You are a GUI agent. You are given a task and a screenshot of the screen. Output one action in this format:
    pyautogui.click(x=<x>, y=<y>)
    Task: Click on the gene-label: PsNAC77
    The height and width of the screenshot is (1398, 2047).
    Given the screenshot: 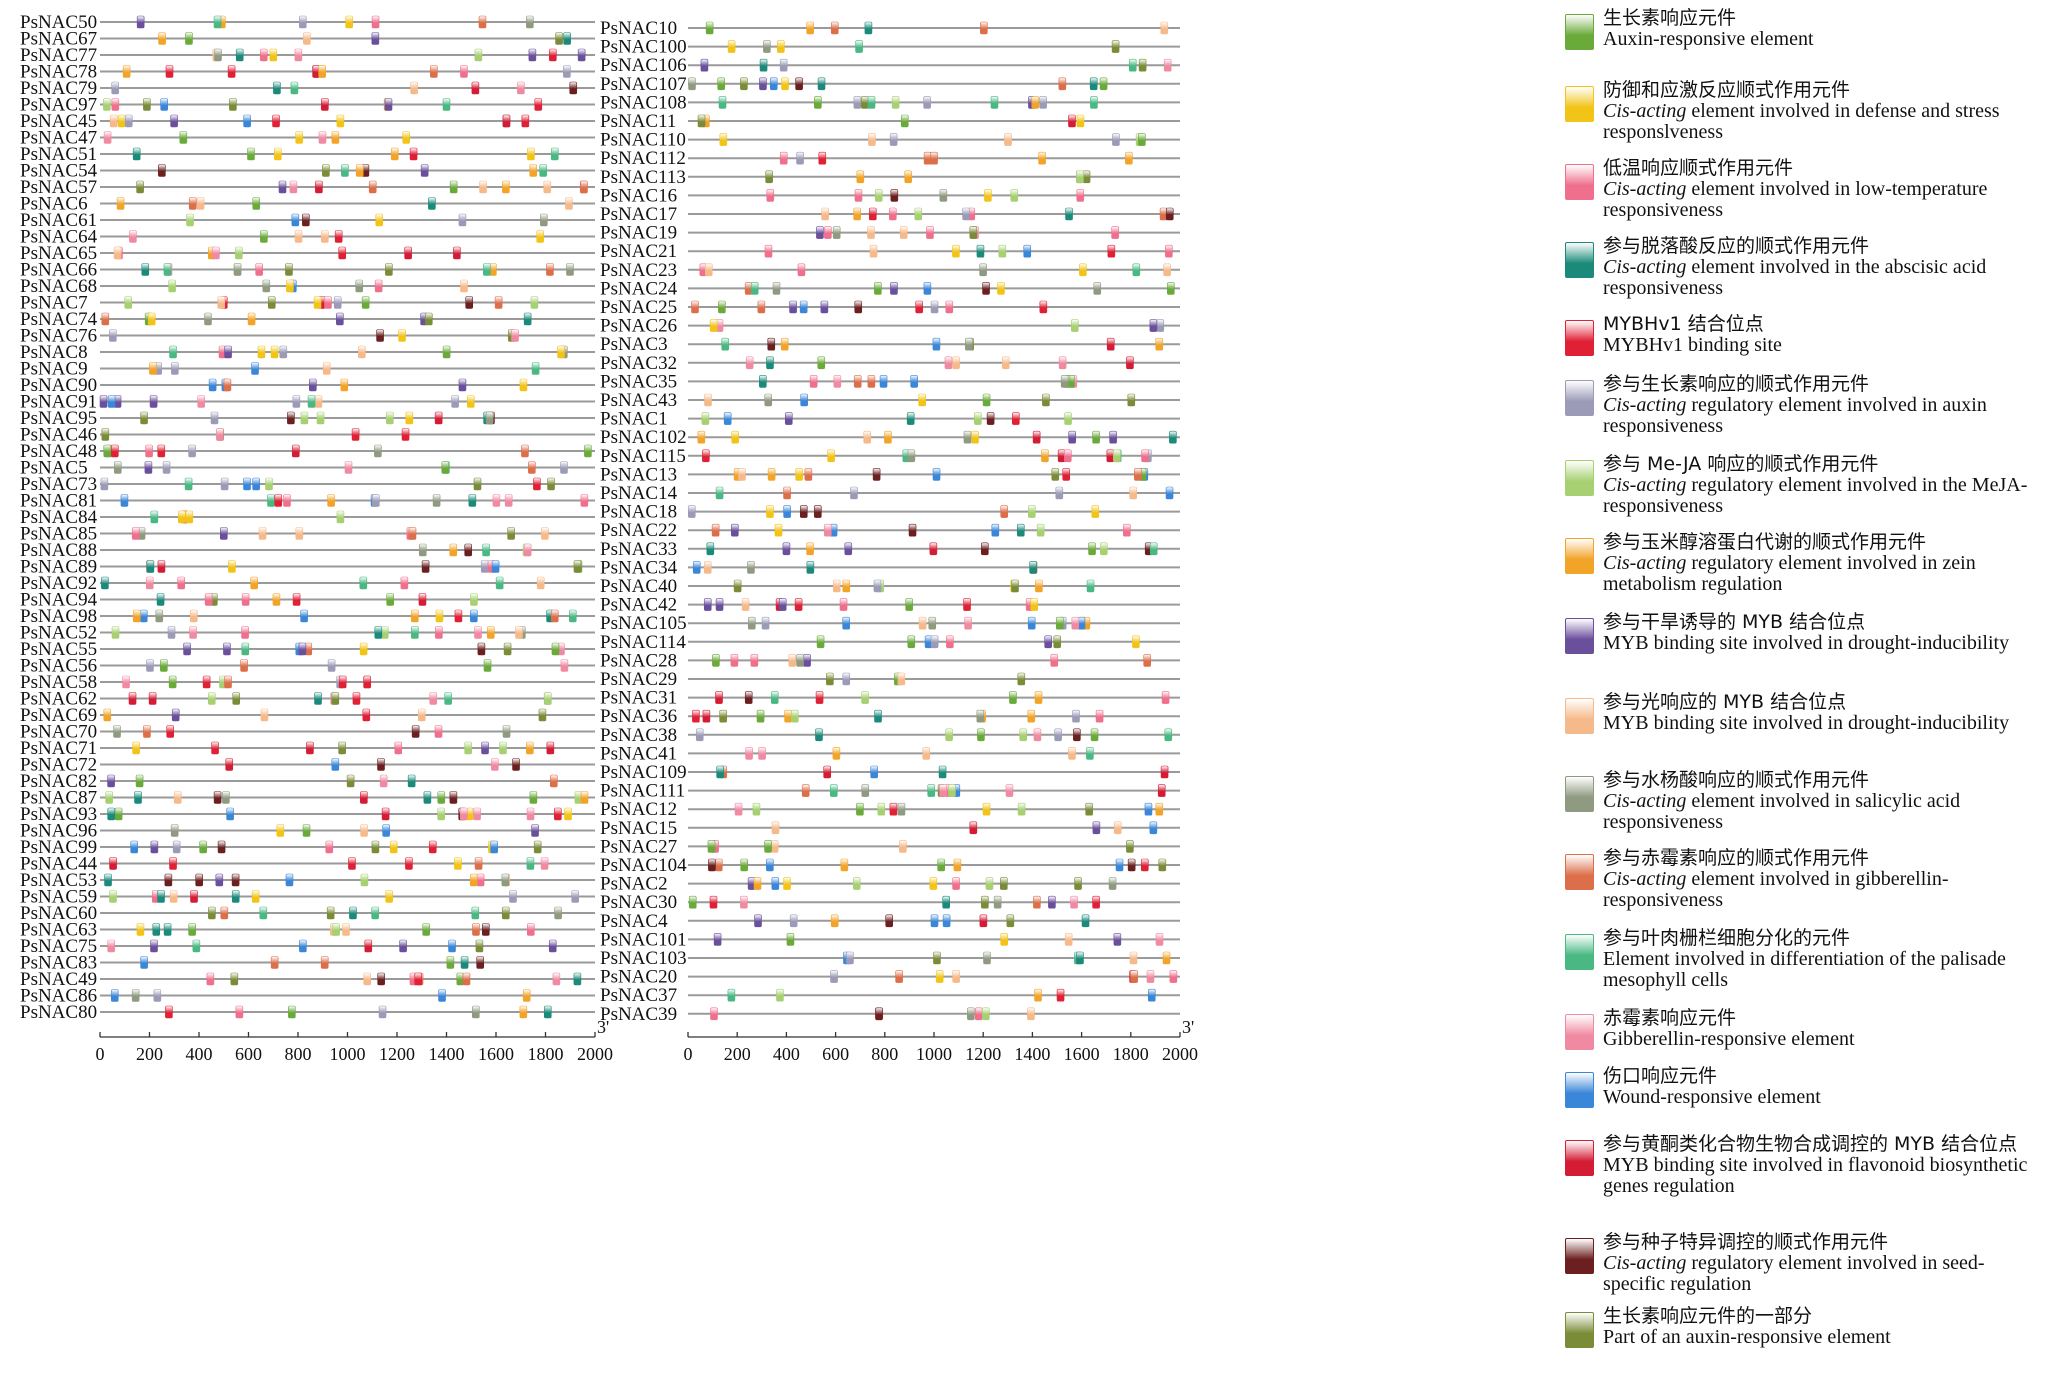 What is the action you would take?
    pyautogui.click(x=58, y=55)
    